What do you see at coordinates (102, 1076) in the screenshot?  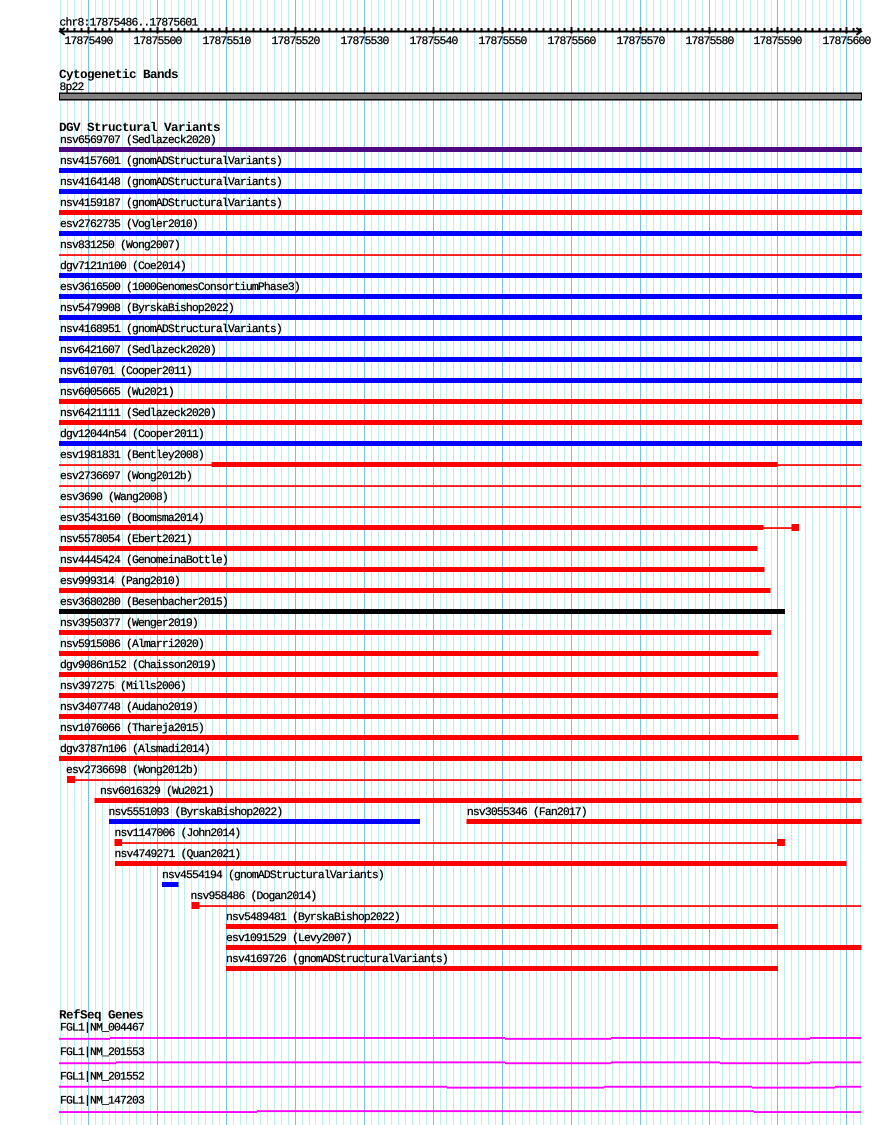 I see `svg-text: FGL1|NM_201552` at bounding box center [102, 1076].